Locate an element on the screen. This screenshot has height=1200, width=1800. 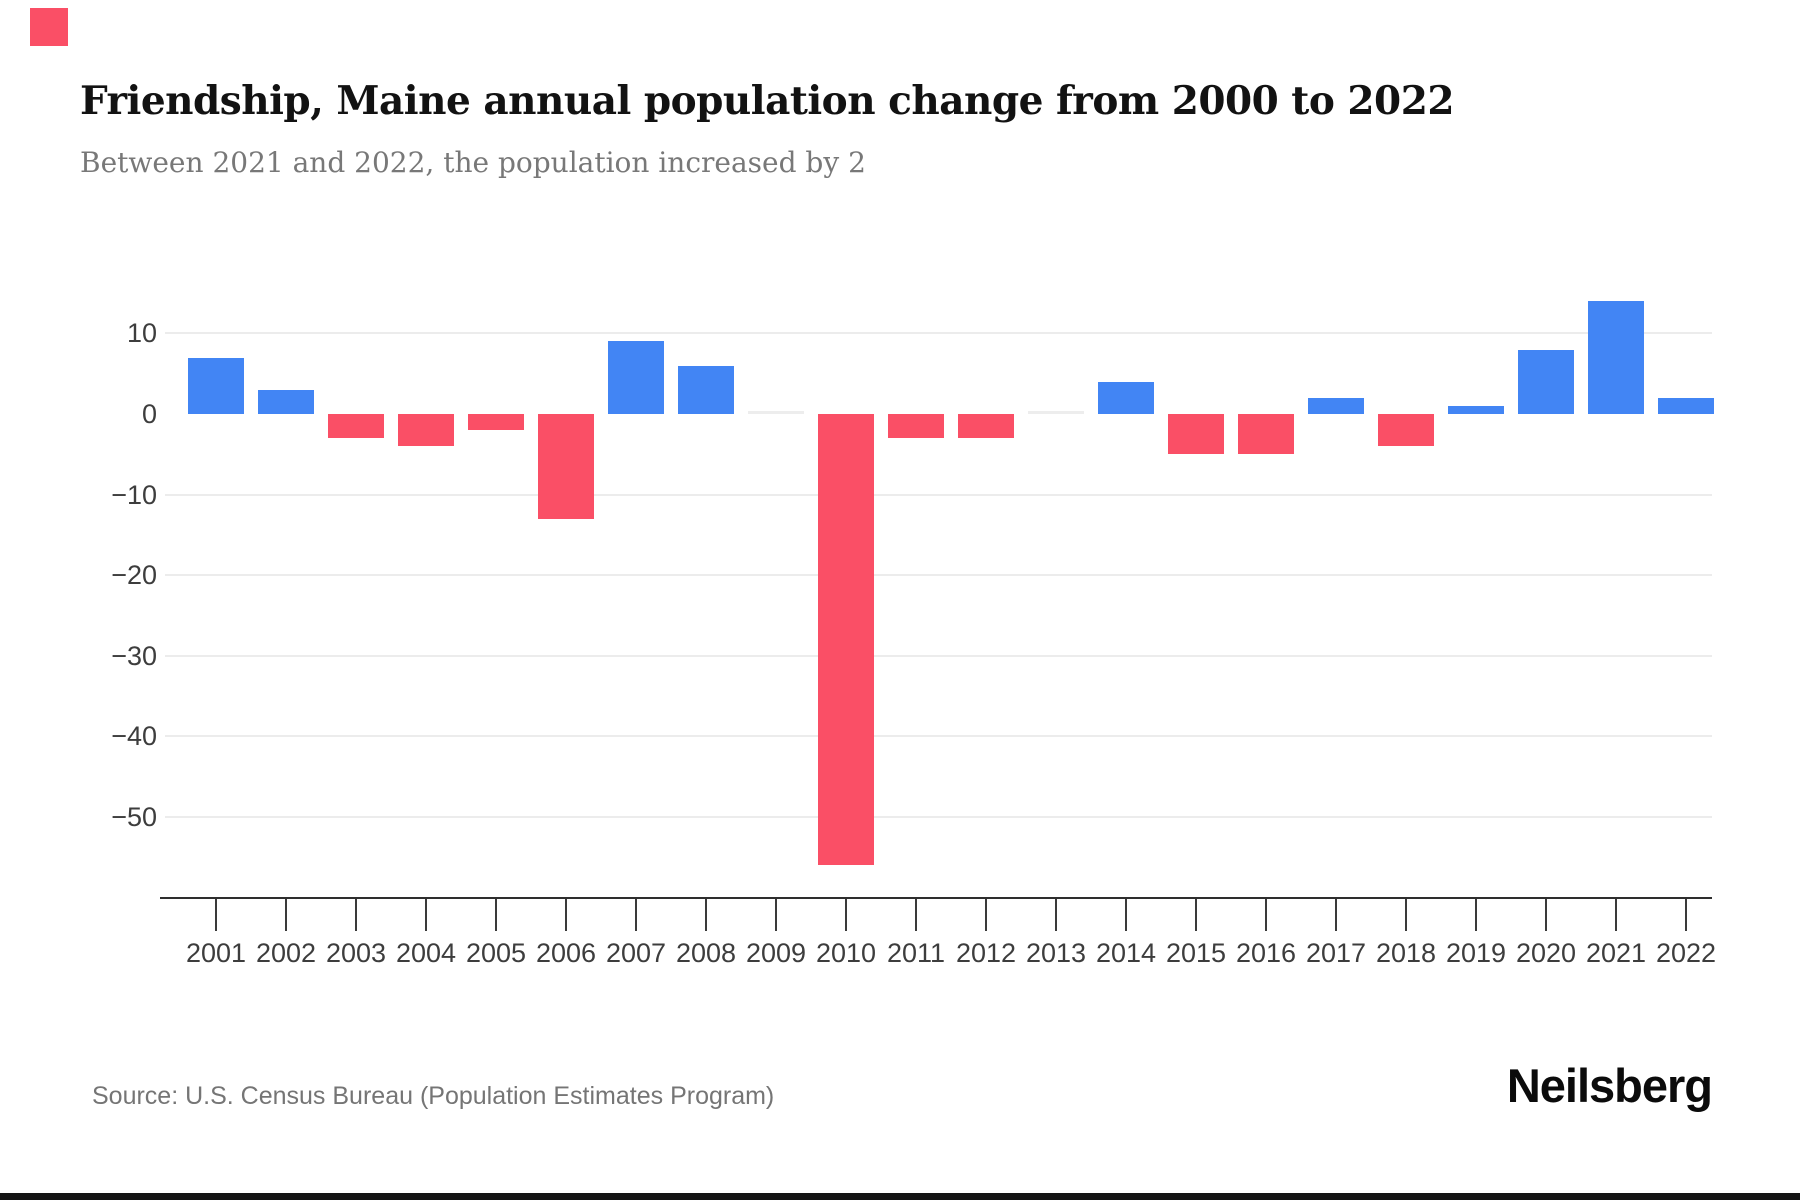
bar-2021 is located at coordinates (1616, 357).